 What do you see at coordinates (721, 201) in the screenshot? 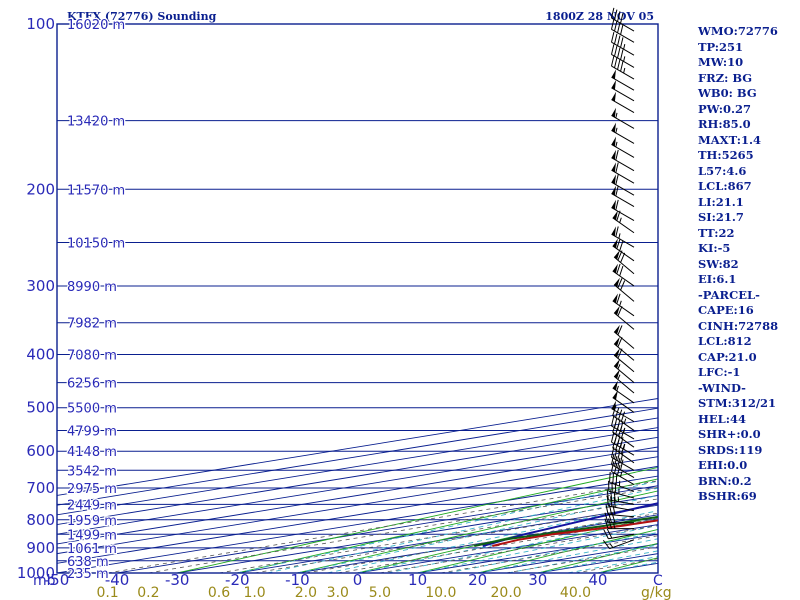
I see `index-line: LI:21.1` at bounding box center [721, 201].